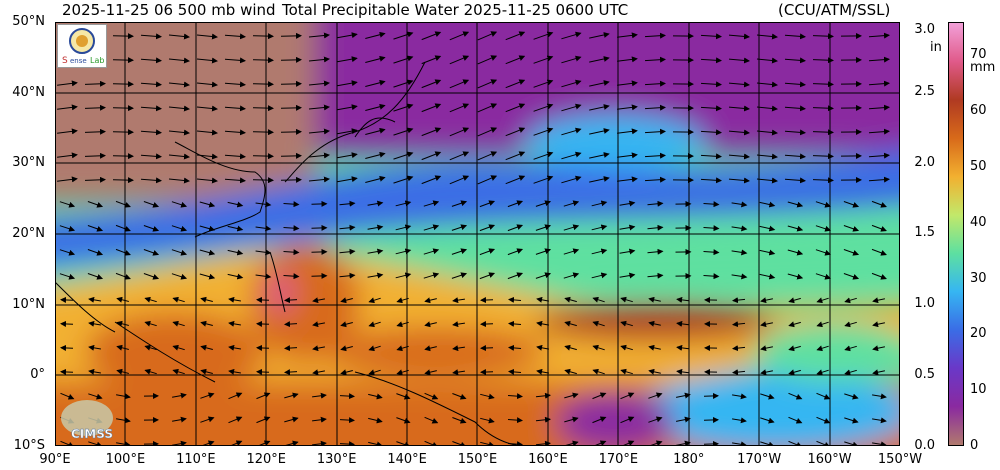  Describe the element at coordinates (28, 21) in the screenshot. I see `lat-label: 50°N` at that location.